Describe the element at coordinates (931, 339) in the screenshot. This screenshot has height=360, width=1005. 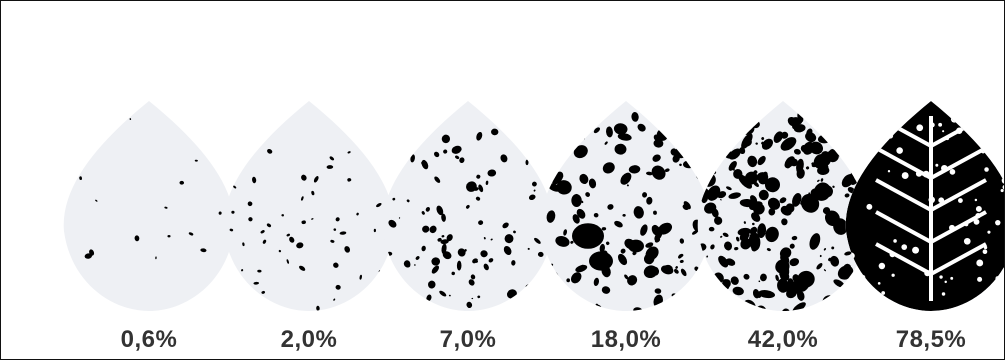
I see `severity-label-6: 78,5%` at that location.